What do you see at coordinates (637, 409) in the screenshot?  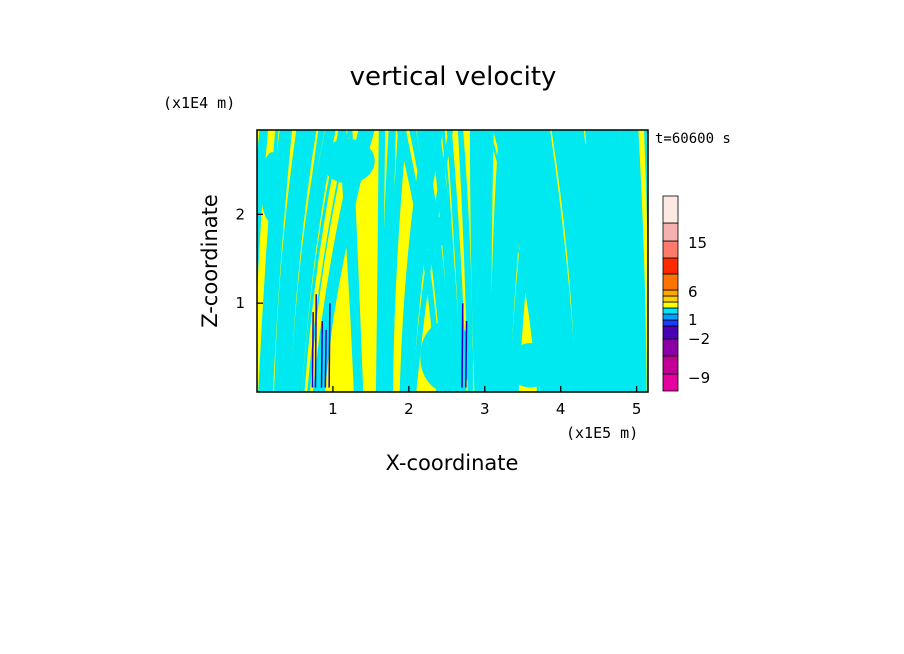 I see `x-tick-label: 5` at bounding box center [637, 409].